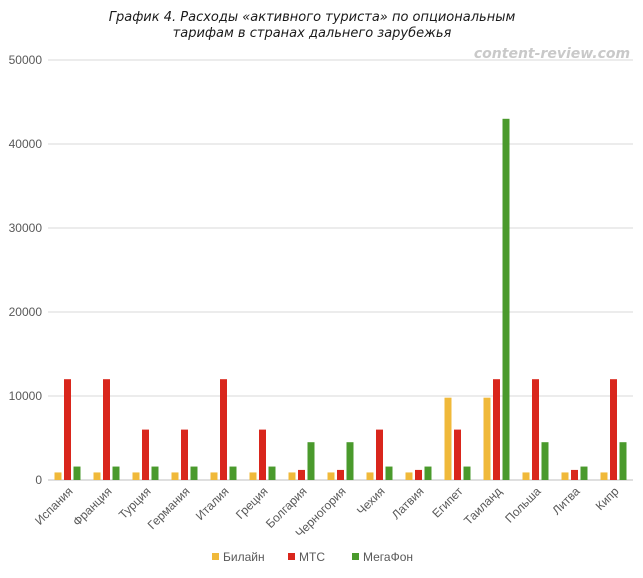 This screenshot has width=643, height=578. I want to click on bar-МТС-Турция, so click(145, 454).